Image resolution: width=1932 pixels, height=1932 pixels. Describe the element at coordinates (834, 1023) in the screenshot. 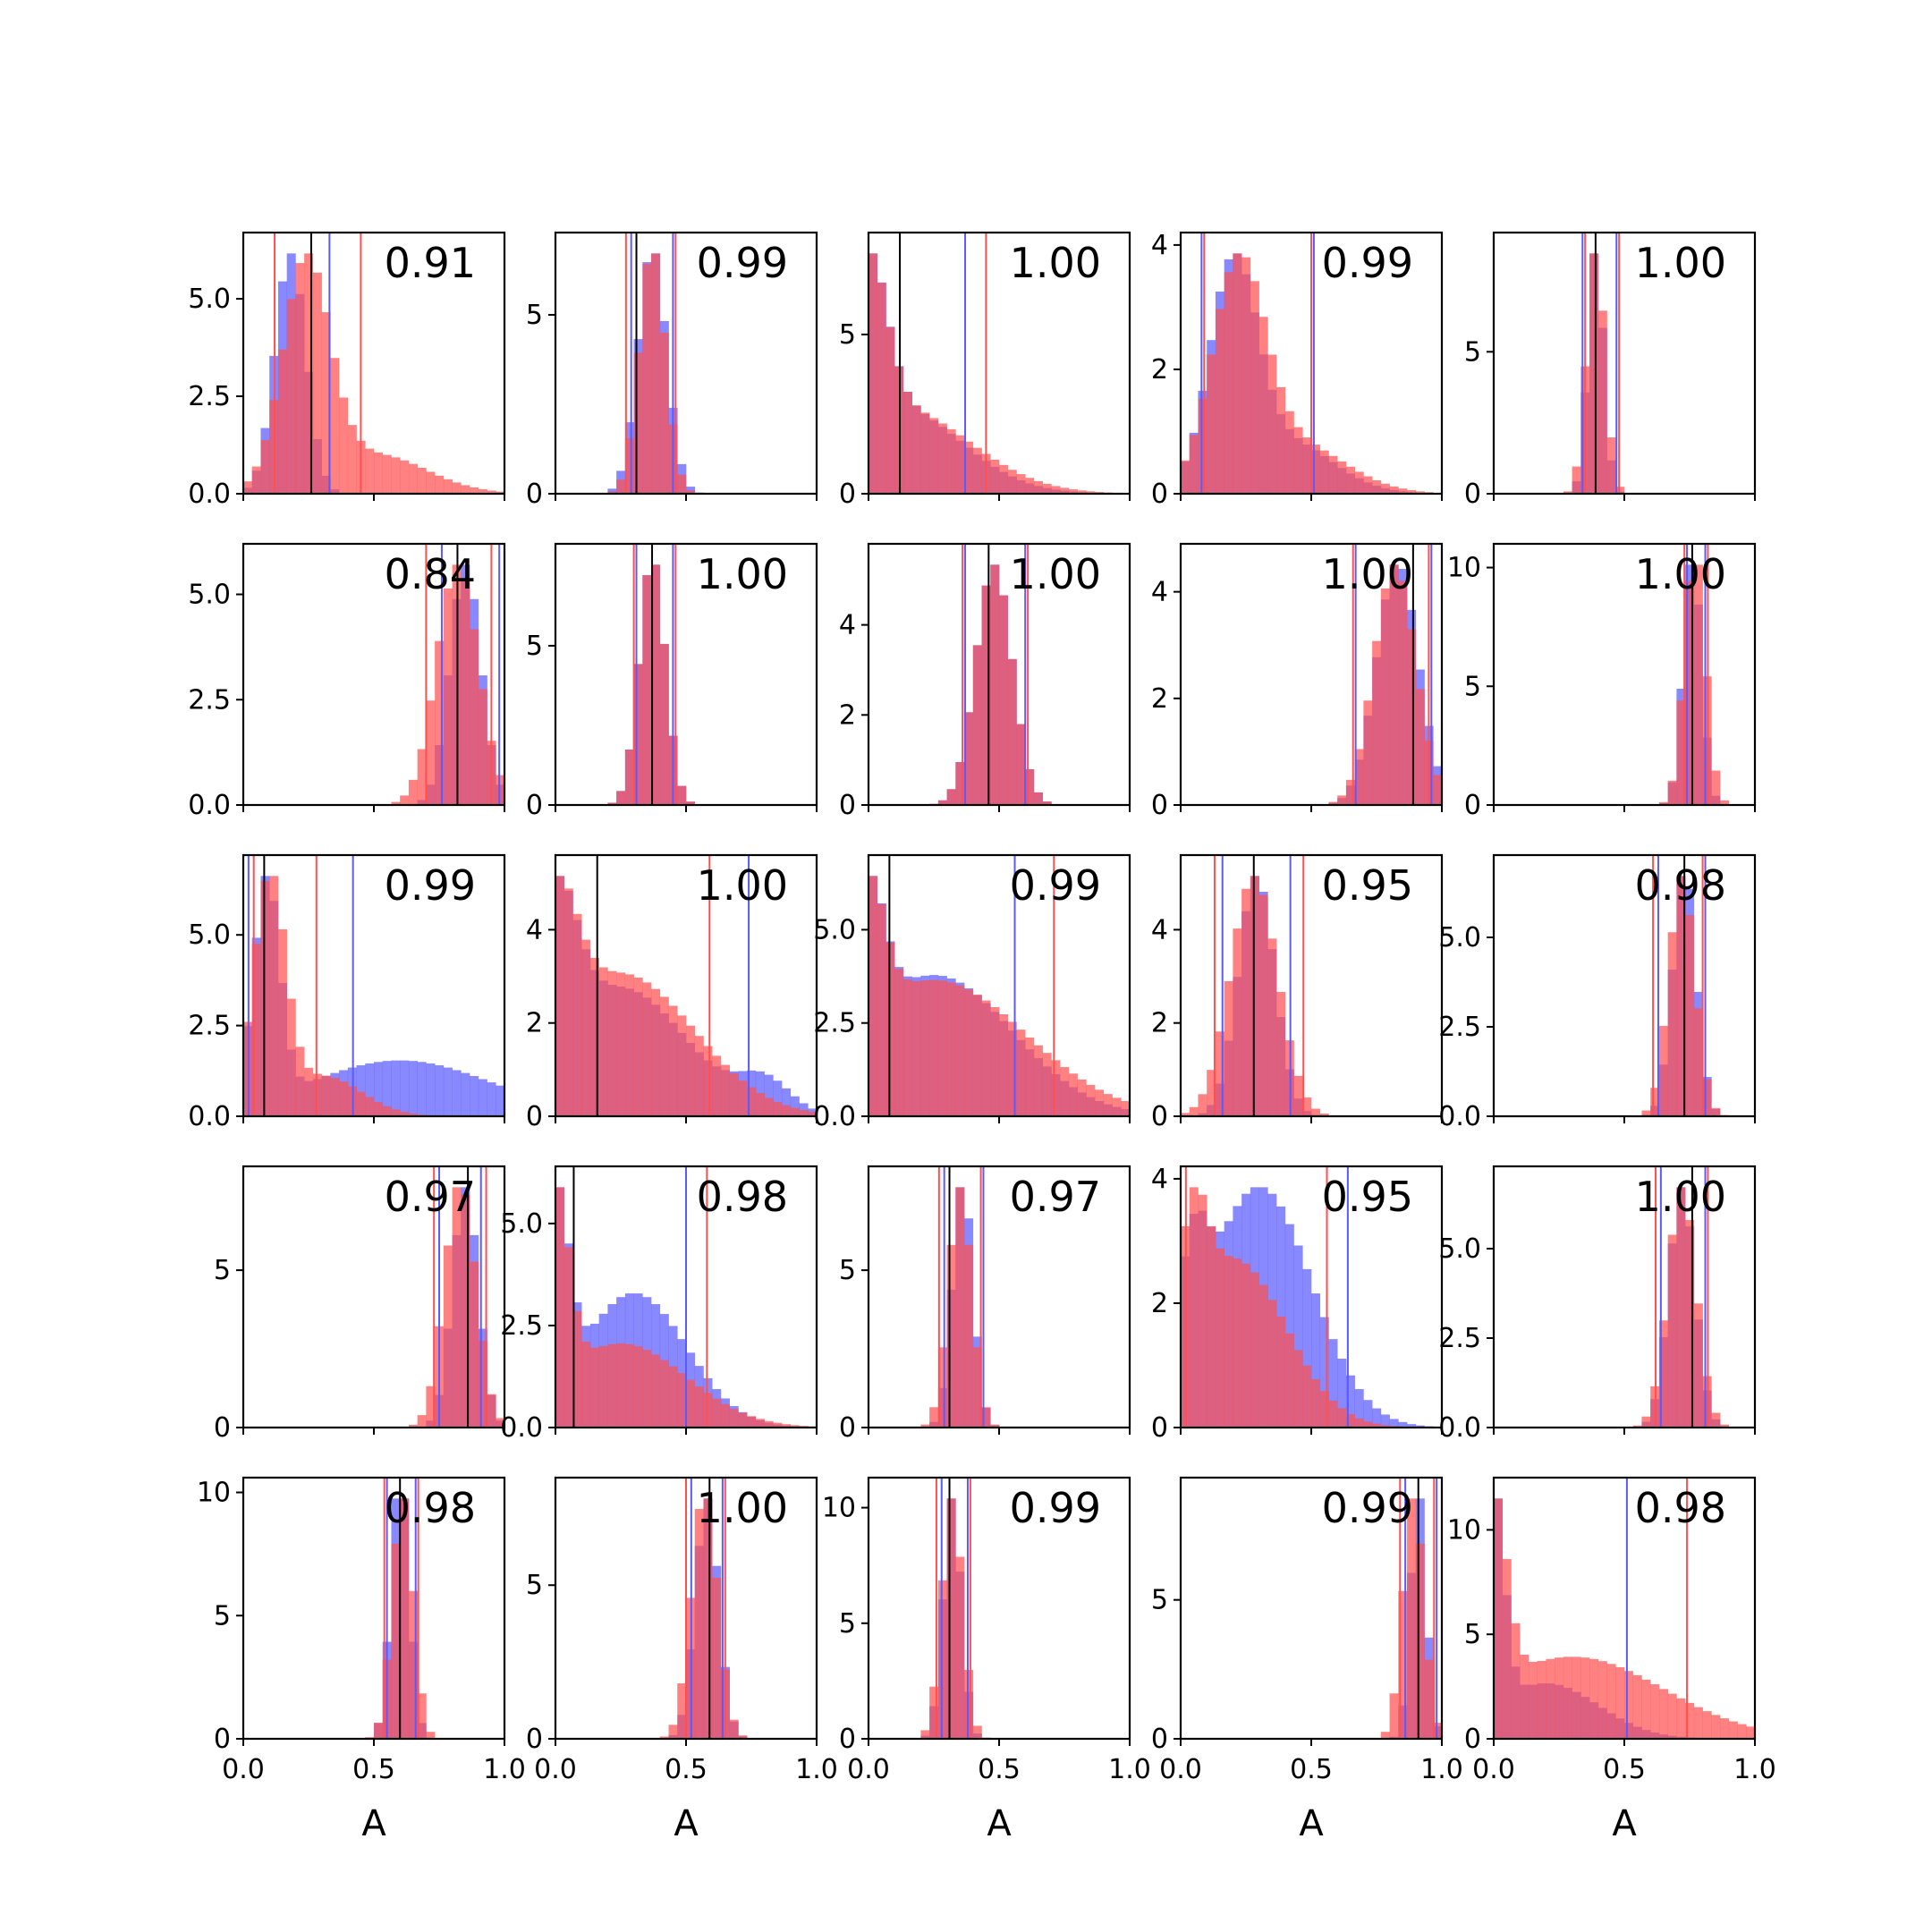

I see `y-tick-label: 2.5` at that location.